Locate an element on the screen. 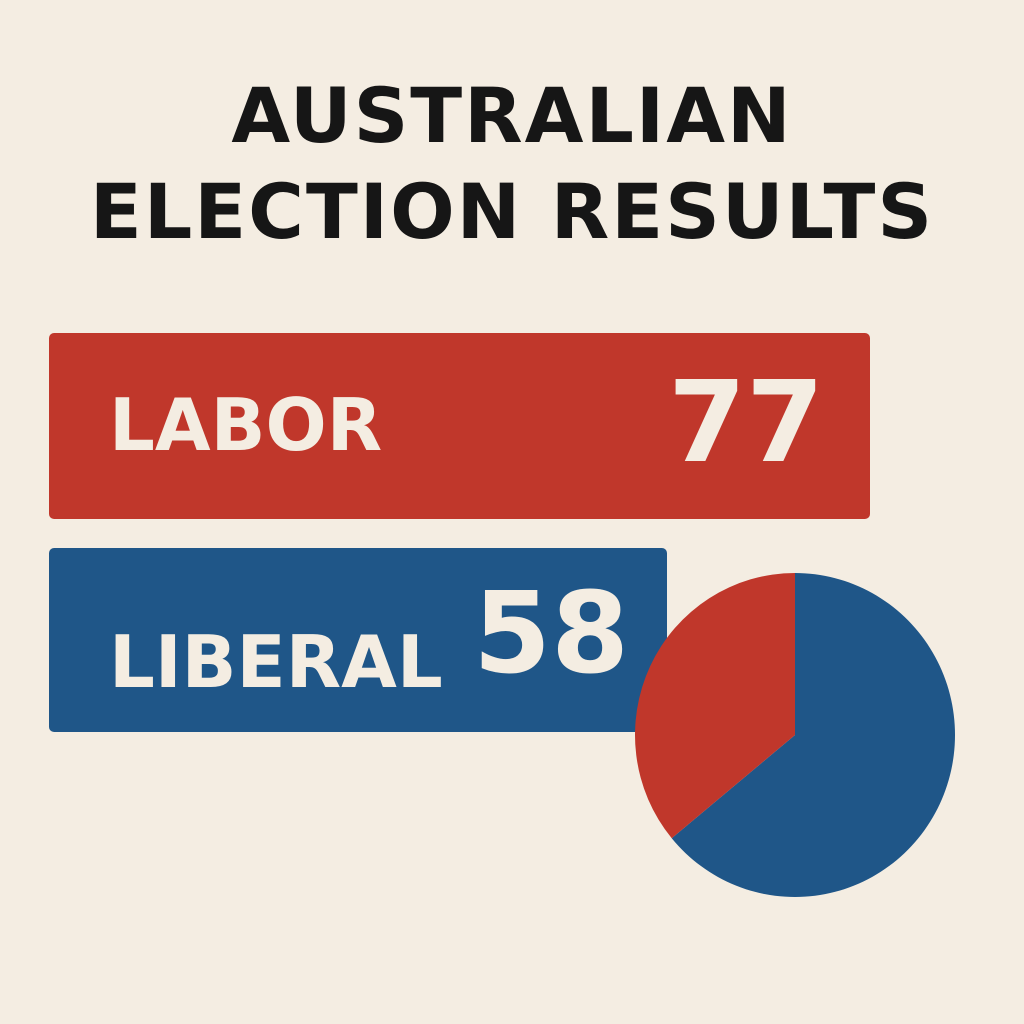  pie-slice-liberal is located at coordinates (813, 735).